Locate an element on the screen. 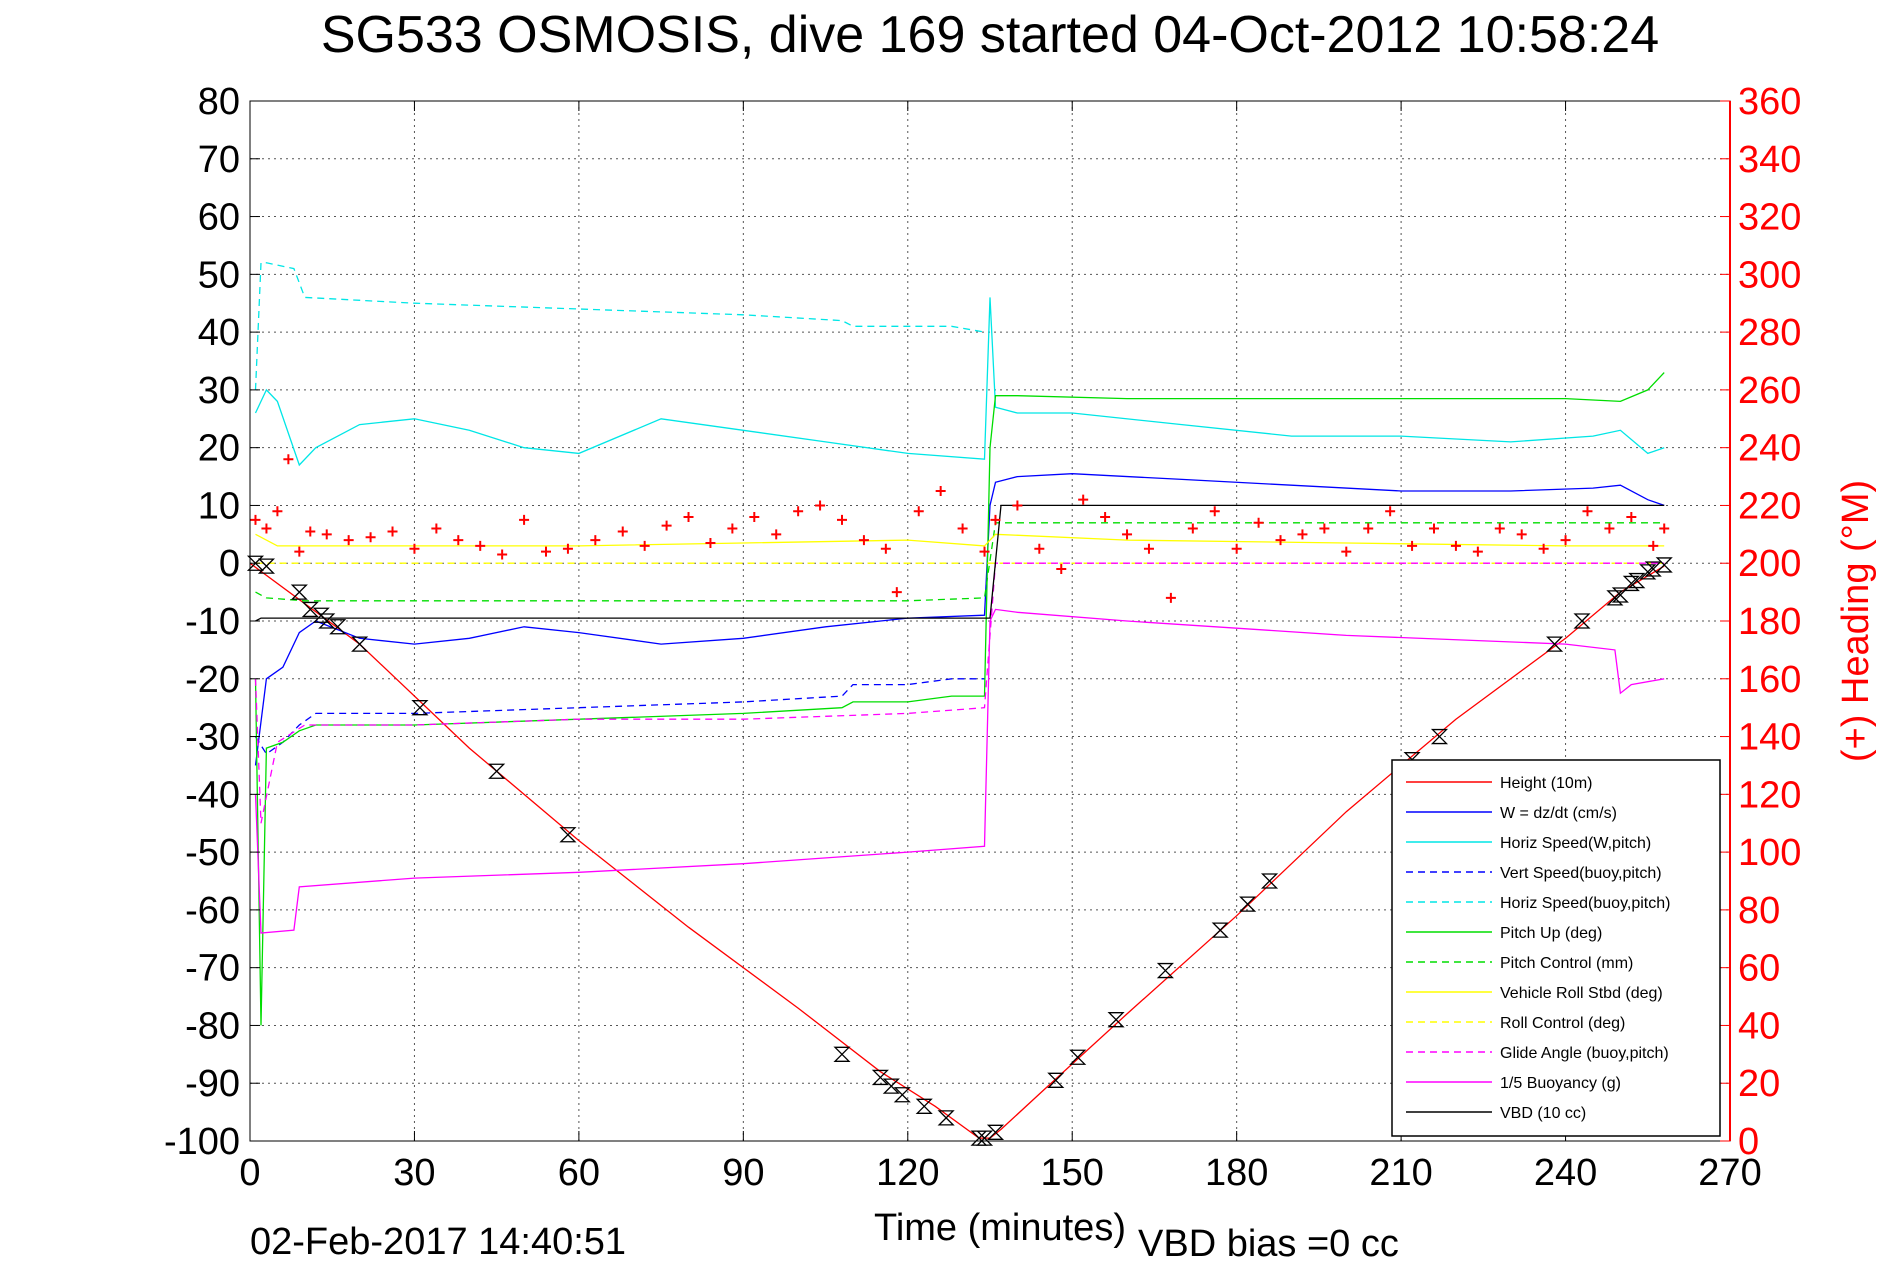 This screenshot has width=1891, height=1267. x-tick-label: 0 is located at coordinates (249, 1173).